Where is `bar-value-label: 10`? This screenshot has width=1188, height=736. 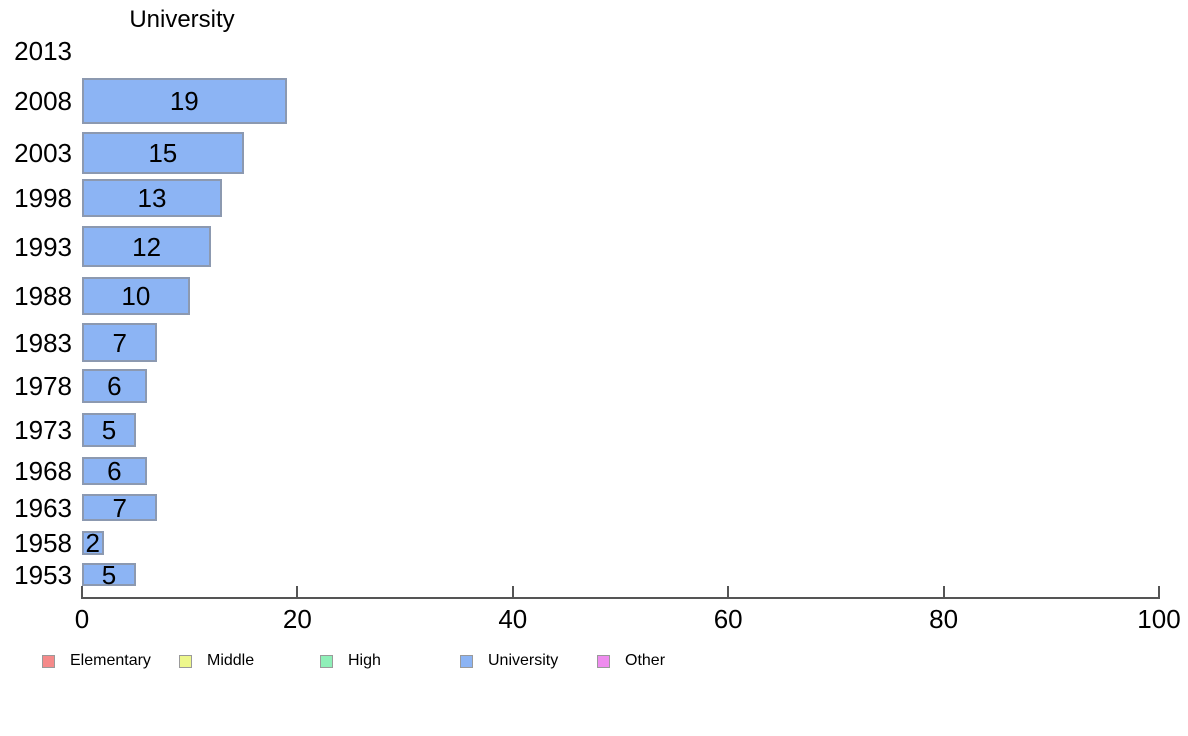 bar-value-label: 10 is located at coordinates (136, 296).